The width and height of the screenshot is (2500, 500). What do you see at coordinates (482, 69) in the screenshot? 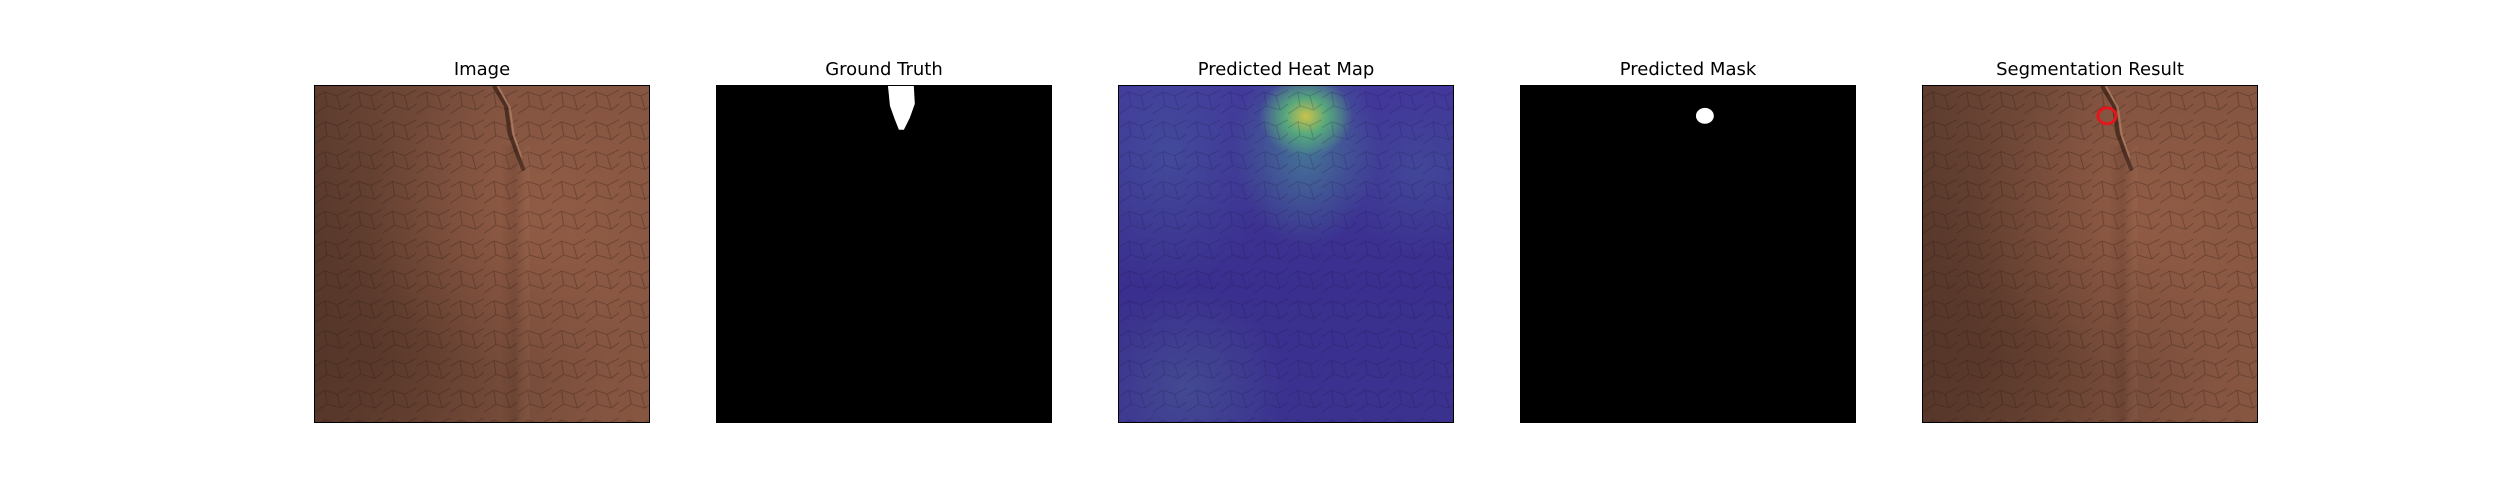
I see `panel-title-image: Image` at bounding box center [482, 69].